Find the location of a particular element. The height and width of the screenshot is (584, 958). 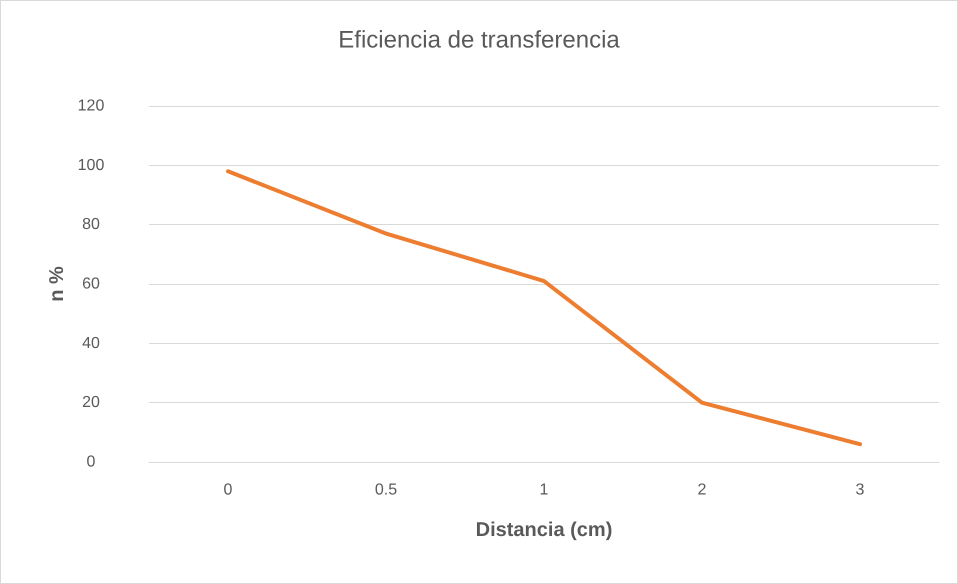

chart-title: Eficiencia de transferencia is located at coordinates (479, 40).